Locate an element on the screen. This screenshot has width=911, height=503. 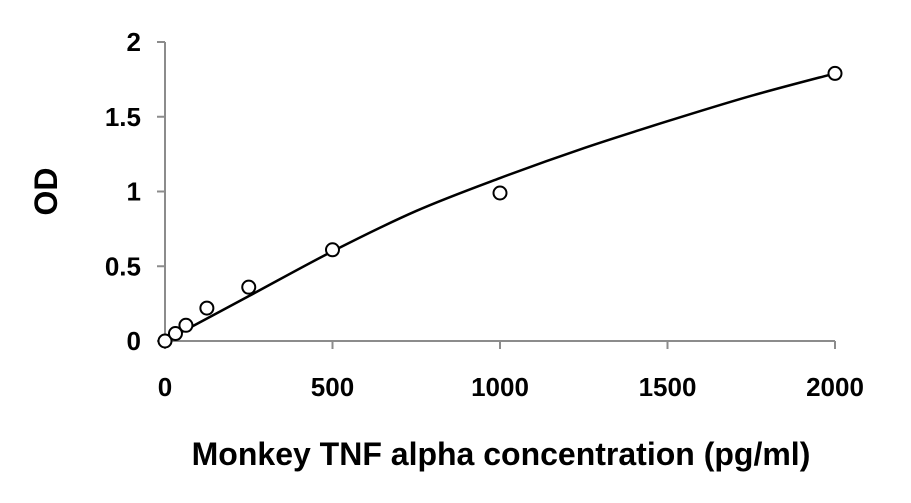
x-tick-label: 1000 is located at coordinates (500, 387).